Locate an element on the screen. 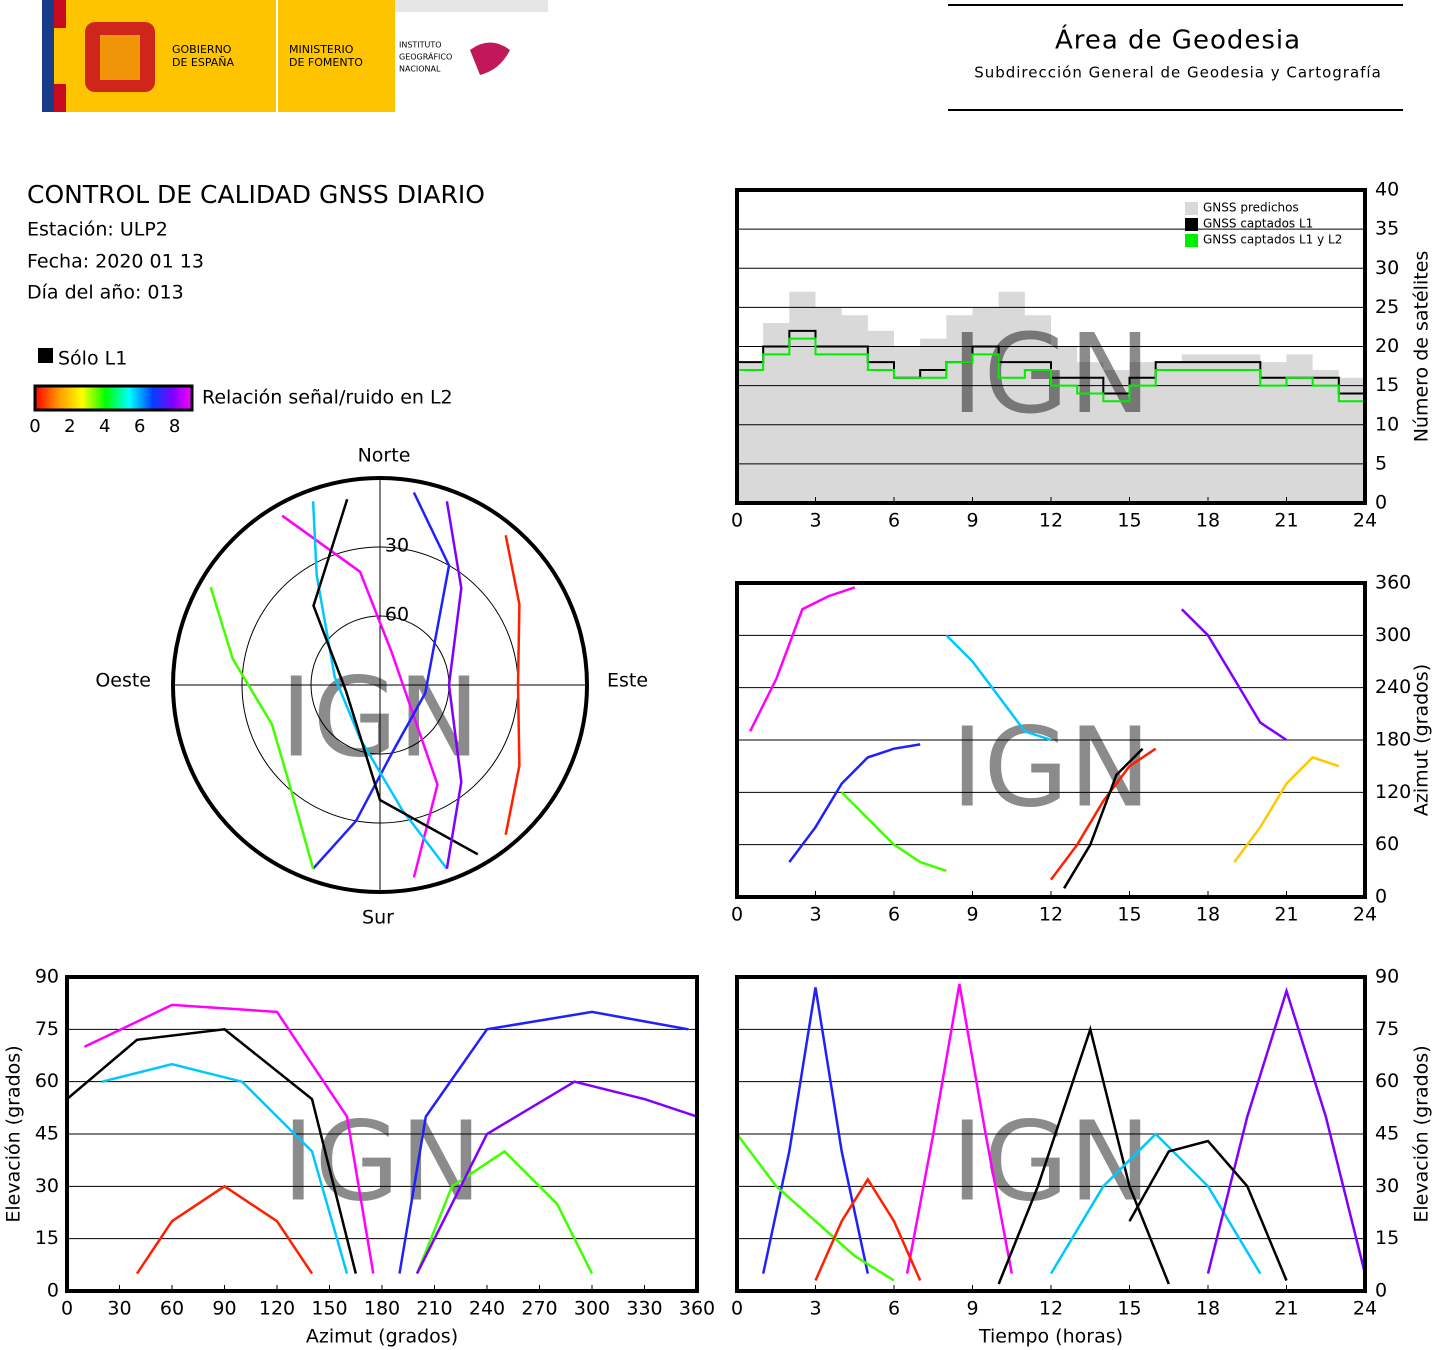 The image size is (1445, 1350). direction-label: Este is located at coordinates (627, 681).